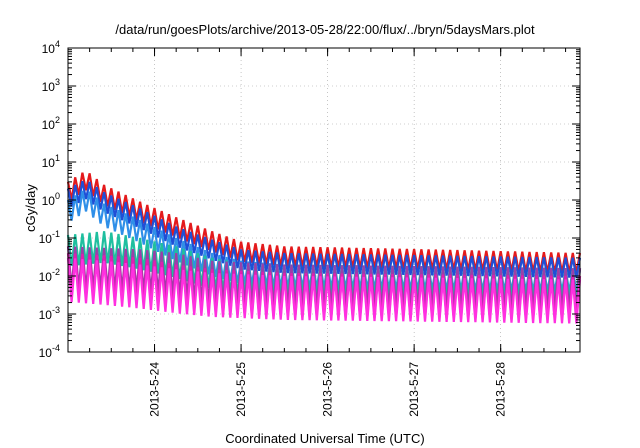  What do you see at coordinates (49, 313) in the screenshot?
I see `y-tick-label: 10⁻³` at bounding box center [49, 313].